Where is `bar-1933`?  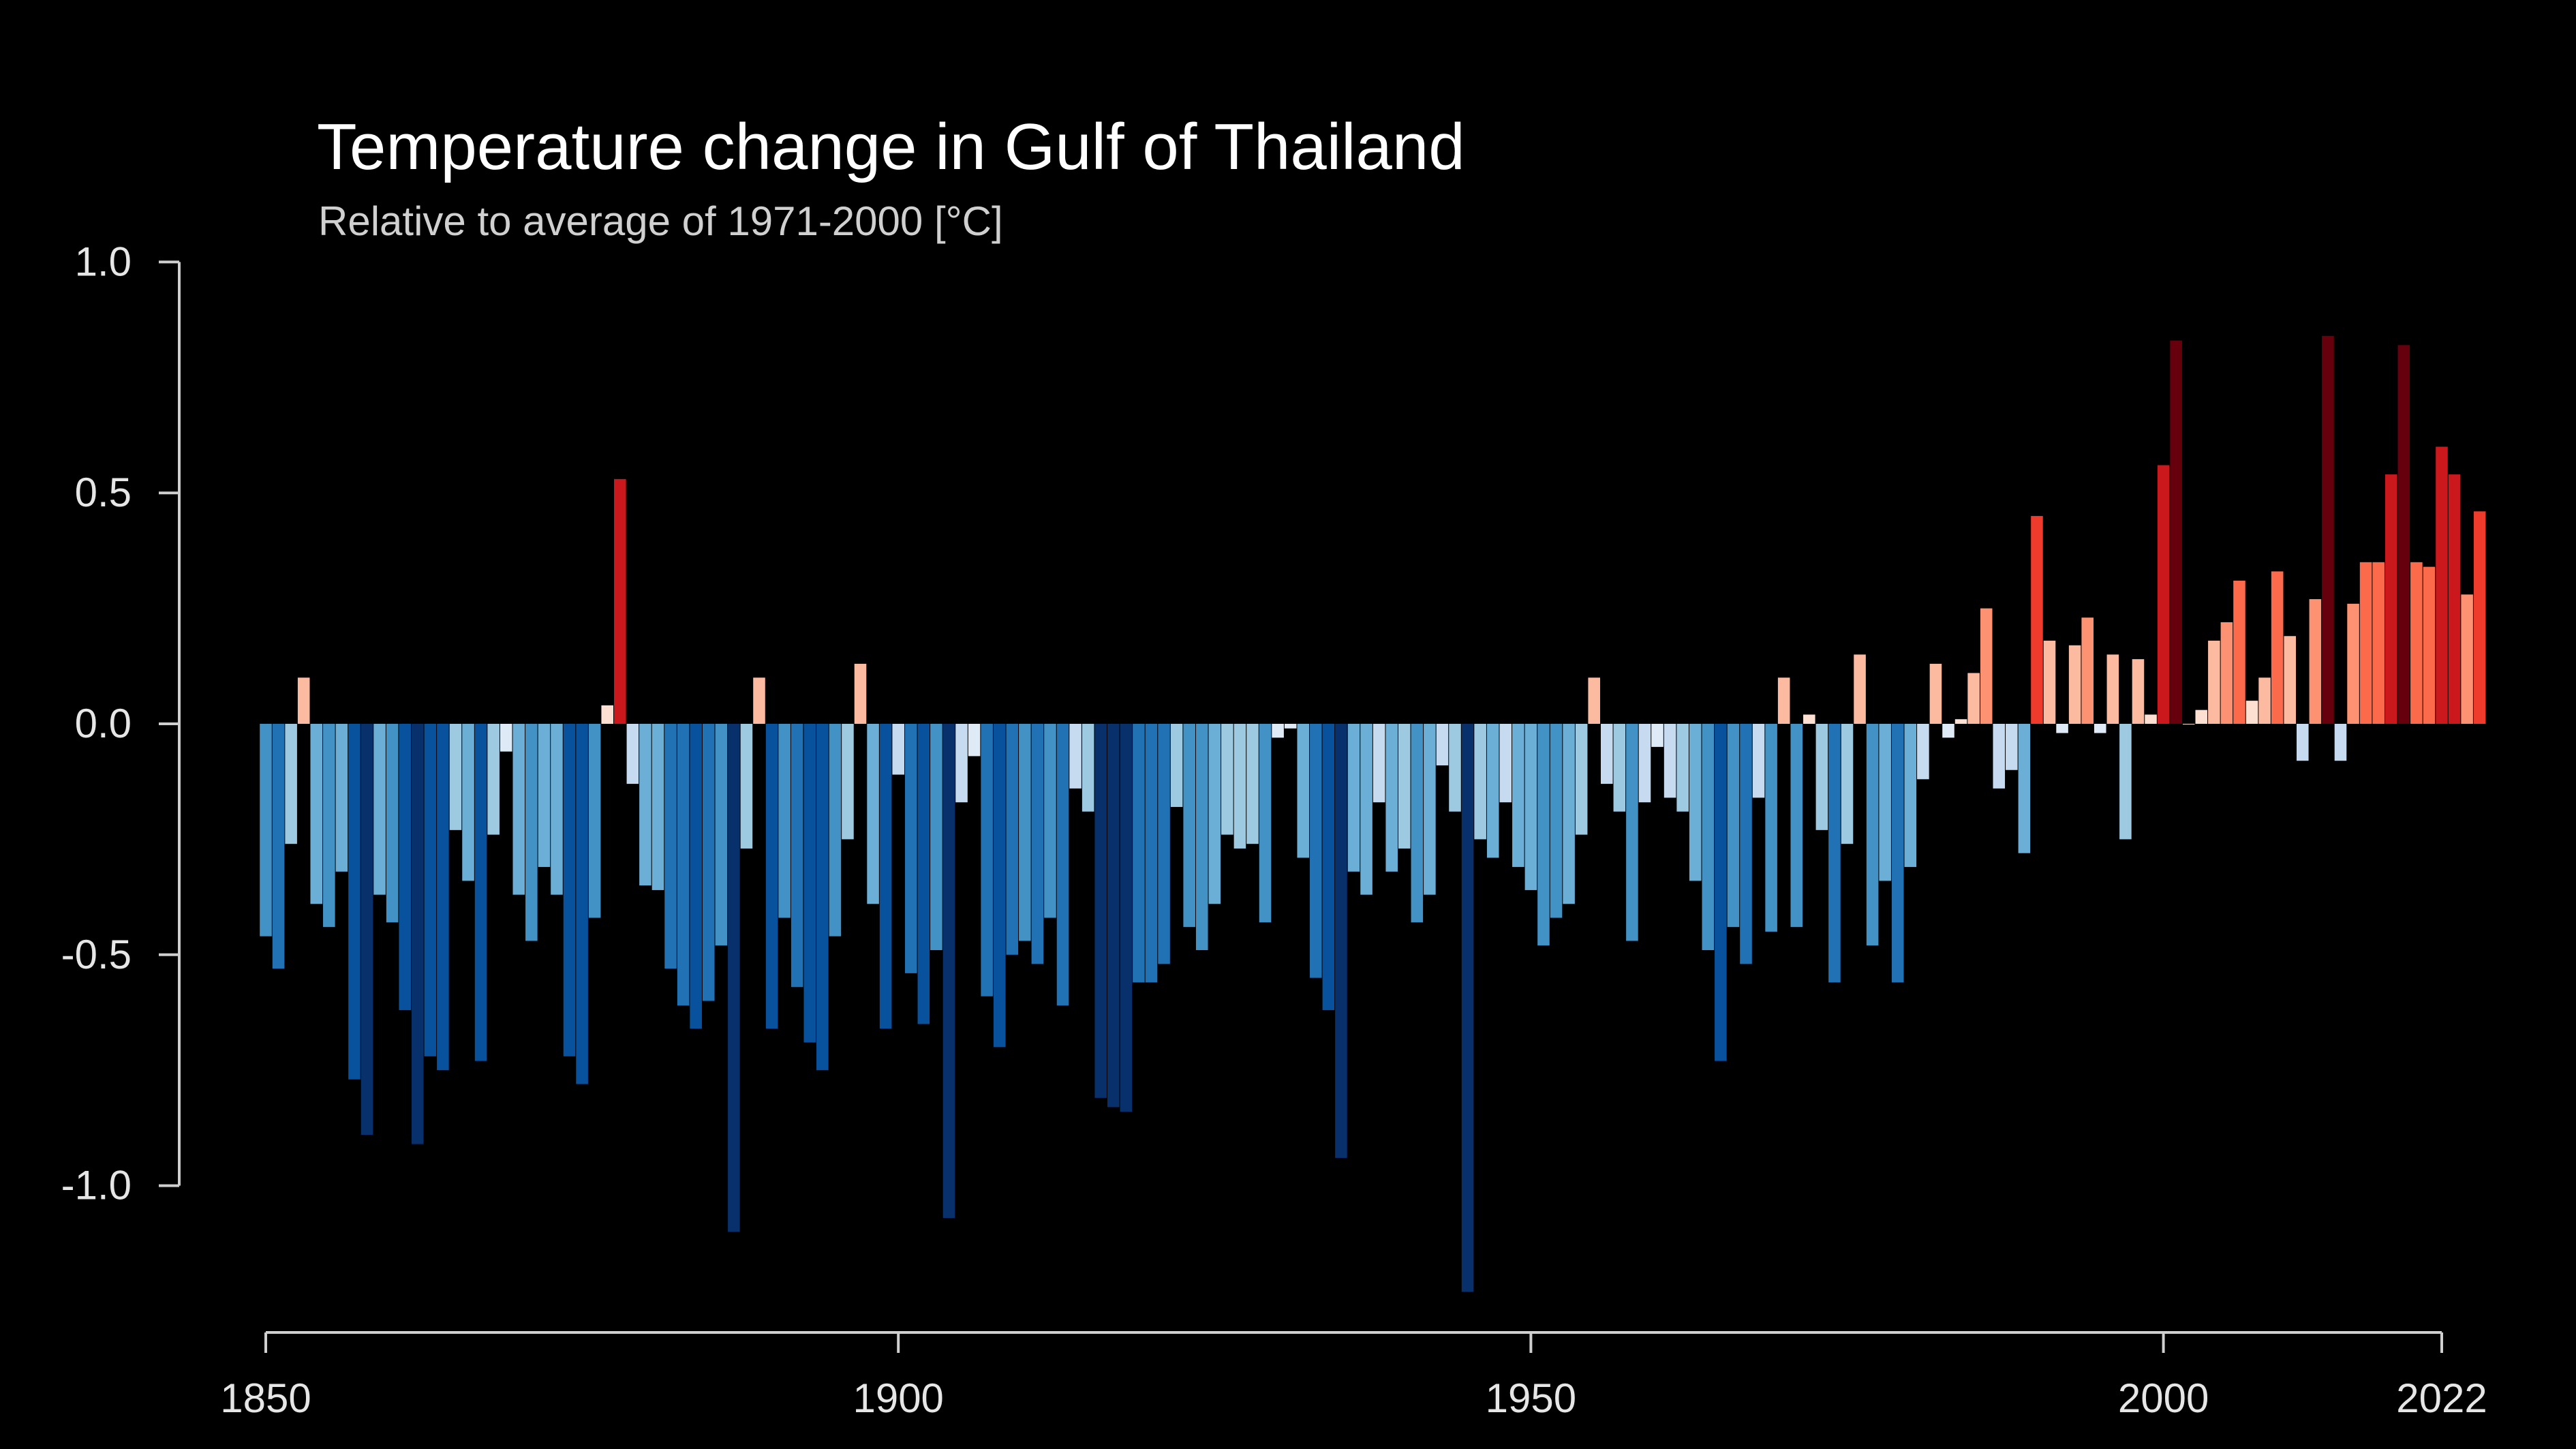 bar-1933 is located at coordinates (1316, 851).